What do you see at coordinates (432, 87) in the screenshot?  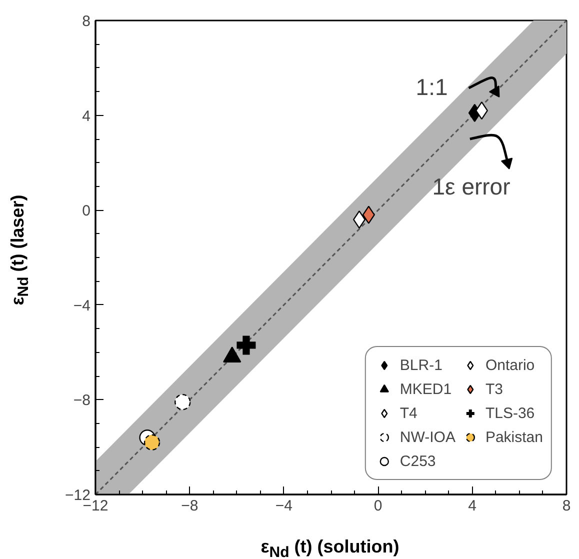 I see `annotation: 1:1` at bounding box center [432, 87].